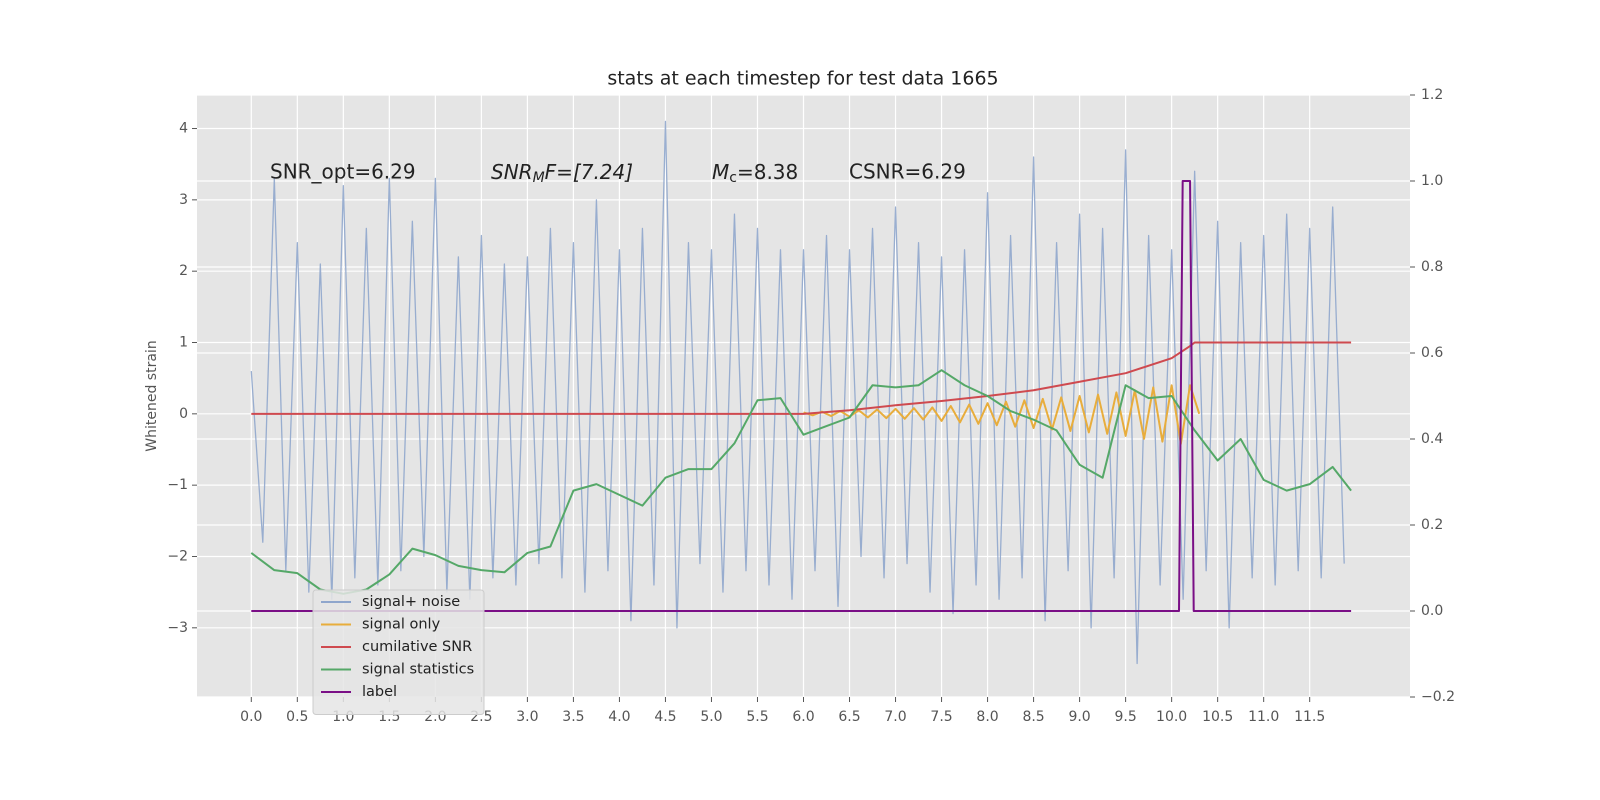 The width and height of the screenshot is (1600, 800). I want to click on y-tick-label: 4, so click(183, 129).